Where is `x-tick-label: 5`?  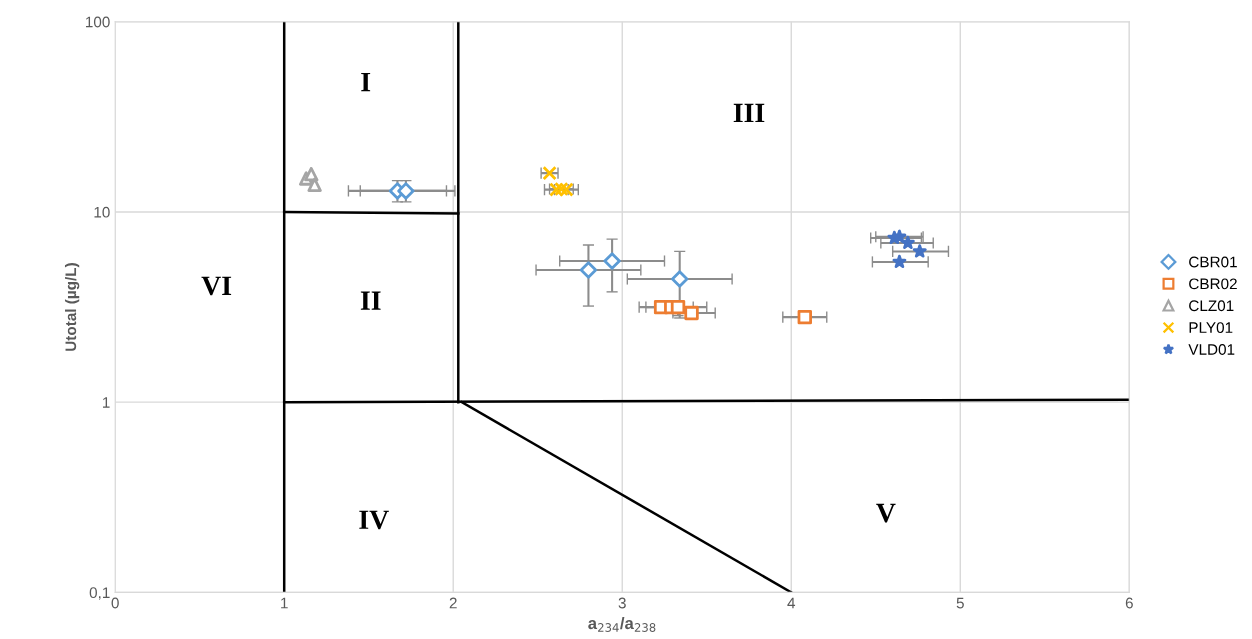 x-tick-label: 5 is located at coordinates (960, 603).